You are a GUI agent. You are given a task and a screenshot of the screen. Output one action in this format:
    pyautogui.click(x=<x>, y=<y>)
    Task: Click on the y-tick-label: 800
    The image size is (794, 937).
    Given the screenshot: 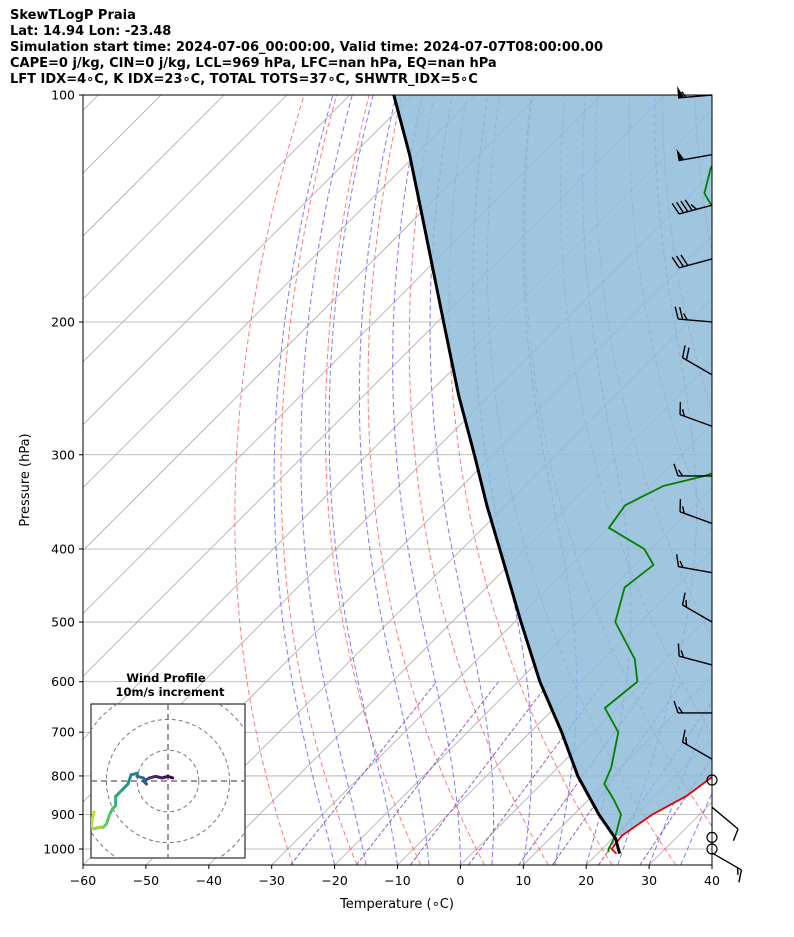 What is the action you would take?
    pyautogui.click(x=63, y=775)
    